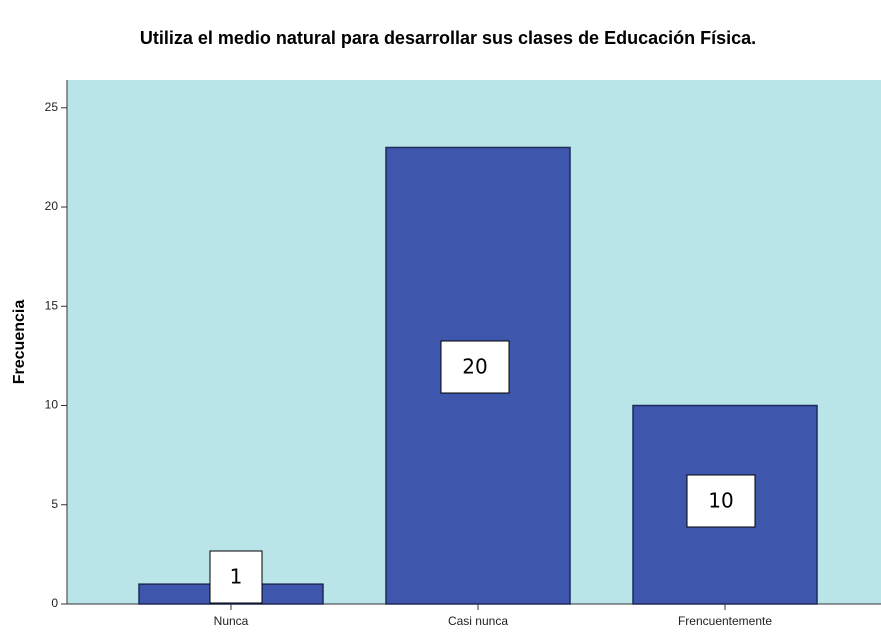 Image resolution: width=881 pixels, height=632 pixels. Describe the element at coordinates (52, 405) in the screenshot. I see `y-tick-label: 10` at that location.